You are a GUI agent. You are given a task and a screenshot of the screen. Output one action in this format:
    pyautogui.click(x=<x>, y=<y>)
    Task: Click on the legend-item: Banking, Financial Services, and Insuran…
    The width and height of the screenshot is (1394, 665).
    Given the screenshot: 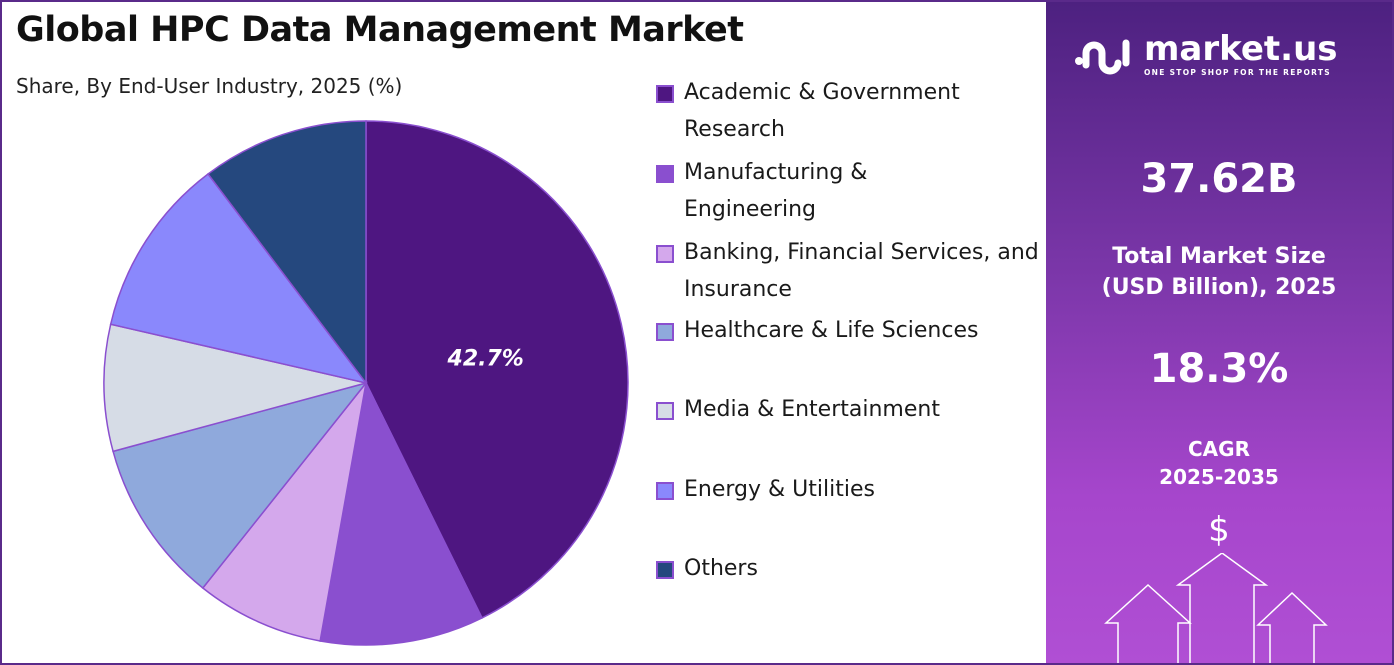 What is the action you would take?
    pyautogui.click(x=847, y=273)
    